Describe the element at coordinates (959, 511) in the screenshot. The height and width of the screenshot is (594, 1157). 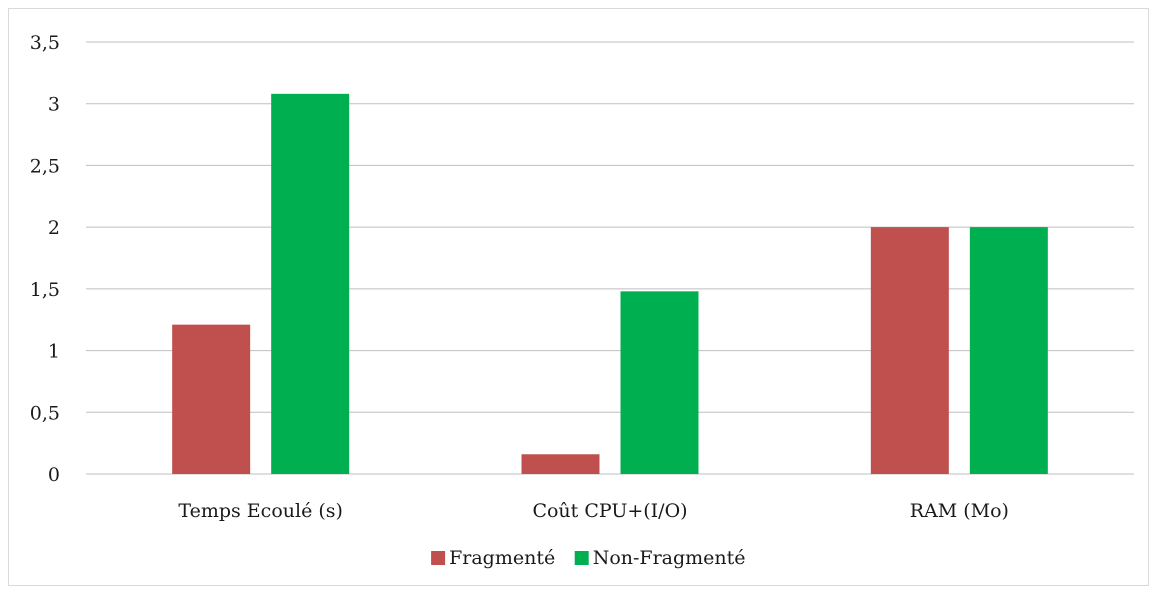
I see `x-category-label: RAM (Mo)` at that location.